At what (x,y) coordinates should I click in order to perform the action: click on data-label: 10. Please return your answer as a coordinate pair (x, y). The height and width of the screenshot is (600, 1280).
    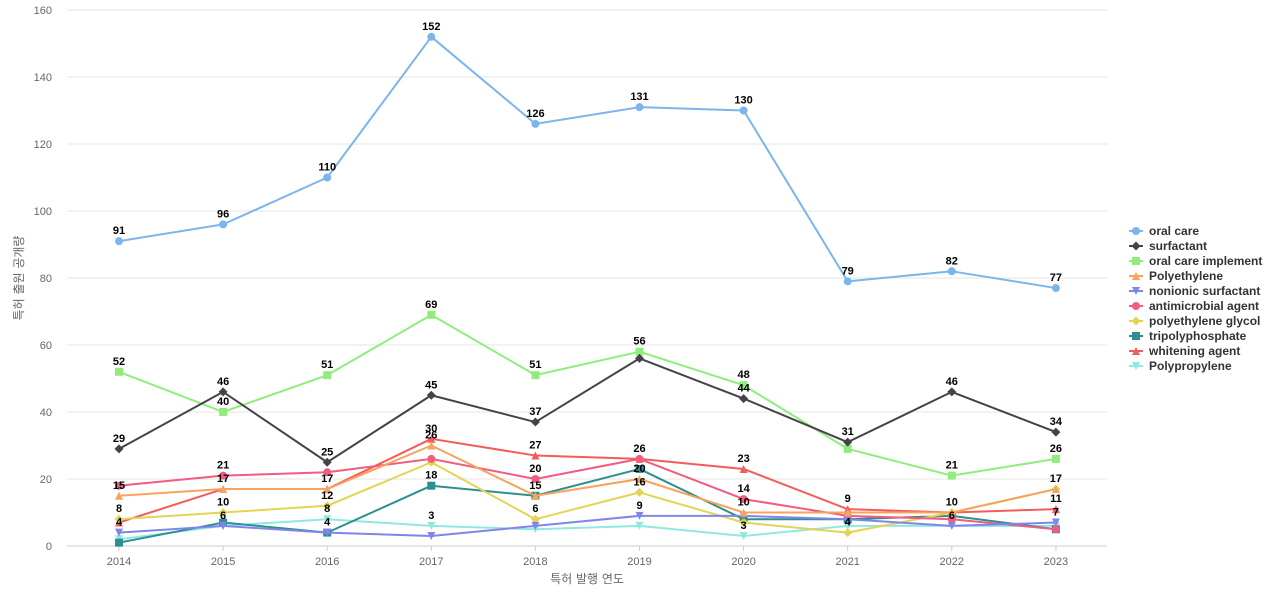
    Looking at the image, I should click on (223, 503).